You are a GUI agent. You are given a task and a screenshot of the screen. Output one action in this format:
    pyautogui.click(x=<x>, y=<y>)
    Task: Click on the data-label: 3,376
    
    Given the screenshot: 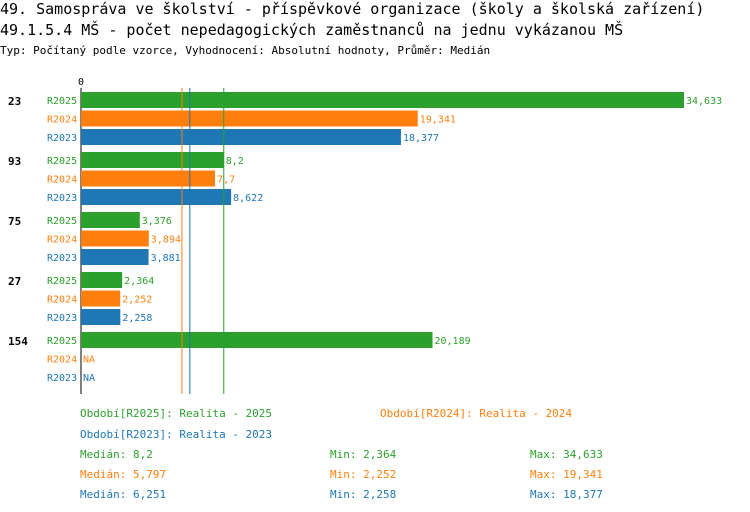 What is the action you would take?
    pyautogui.click(x=157, y=221)
    